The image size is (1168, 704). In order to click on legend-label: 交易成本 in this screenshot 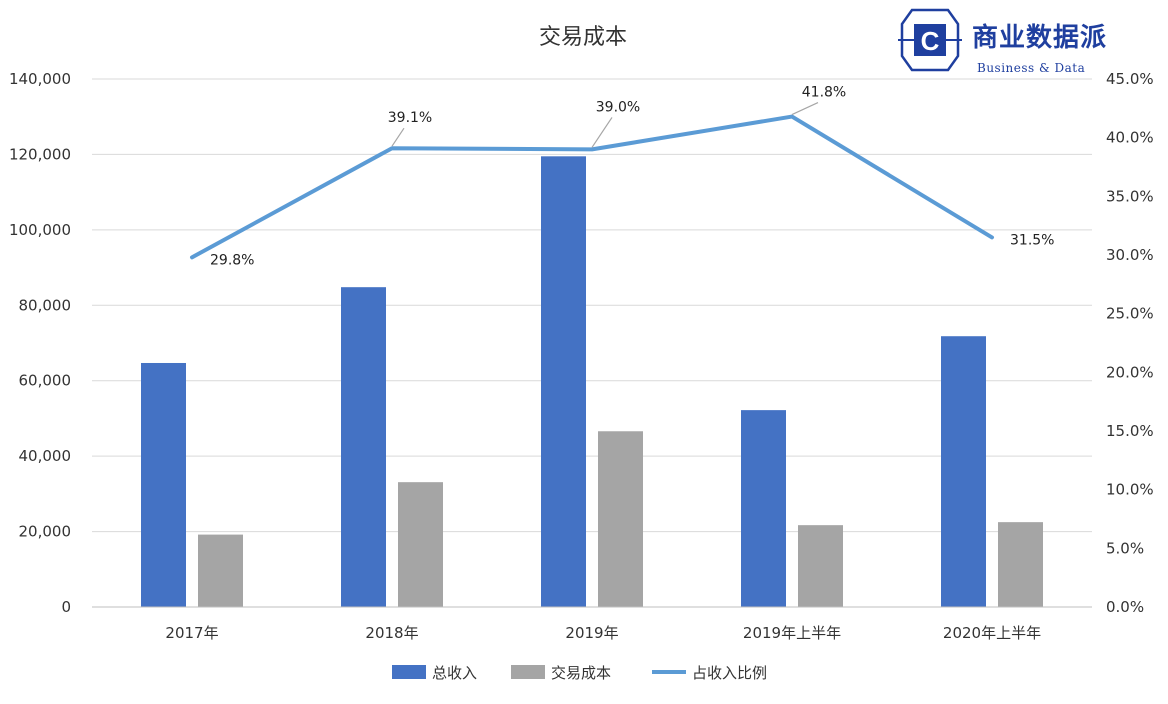, I will do `click(581, 673)`.